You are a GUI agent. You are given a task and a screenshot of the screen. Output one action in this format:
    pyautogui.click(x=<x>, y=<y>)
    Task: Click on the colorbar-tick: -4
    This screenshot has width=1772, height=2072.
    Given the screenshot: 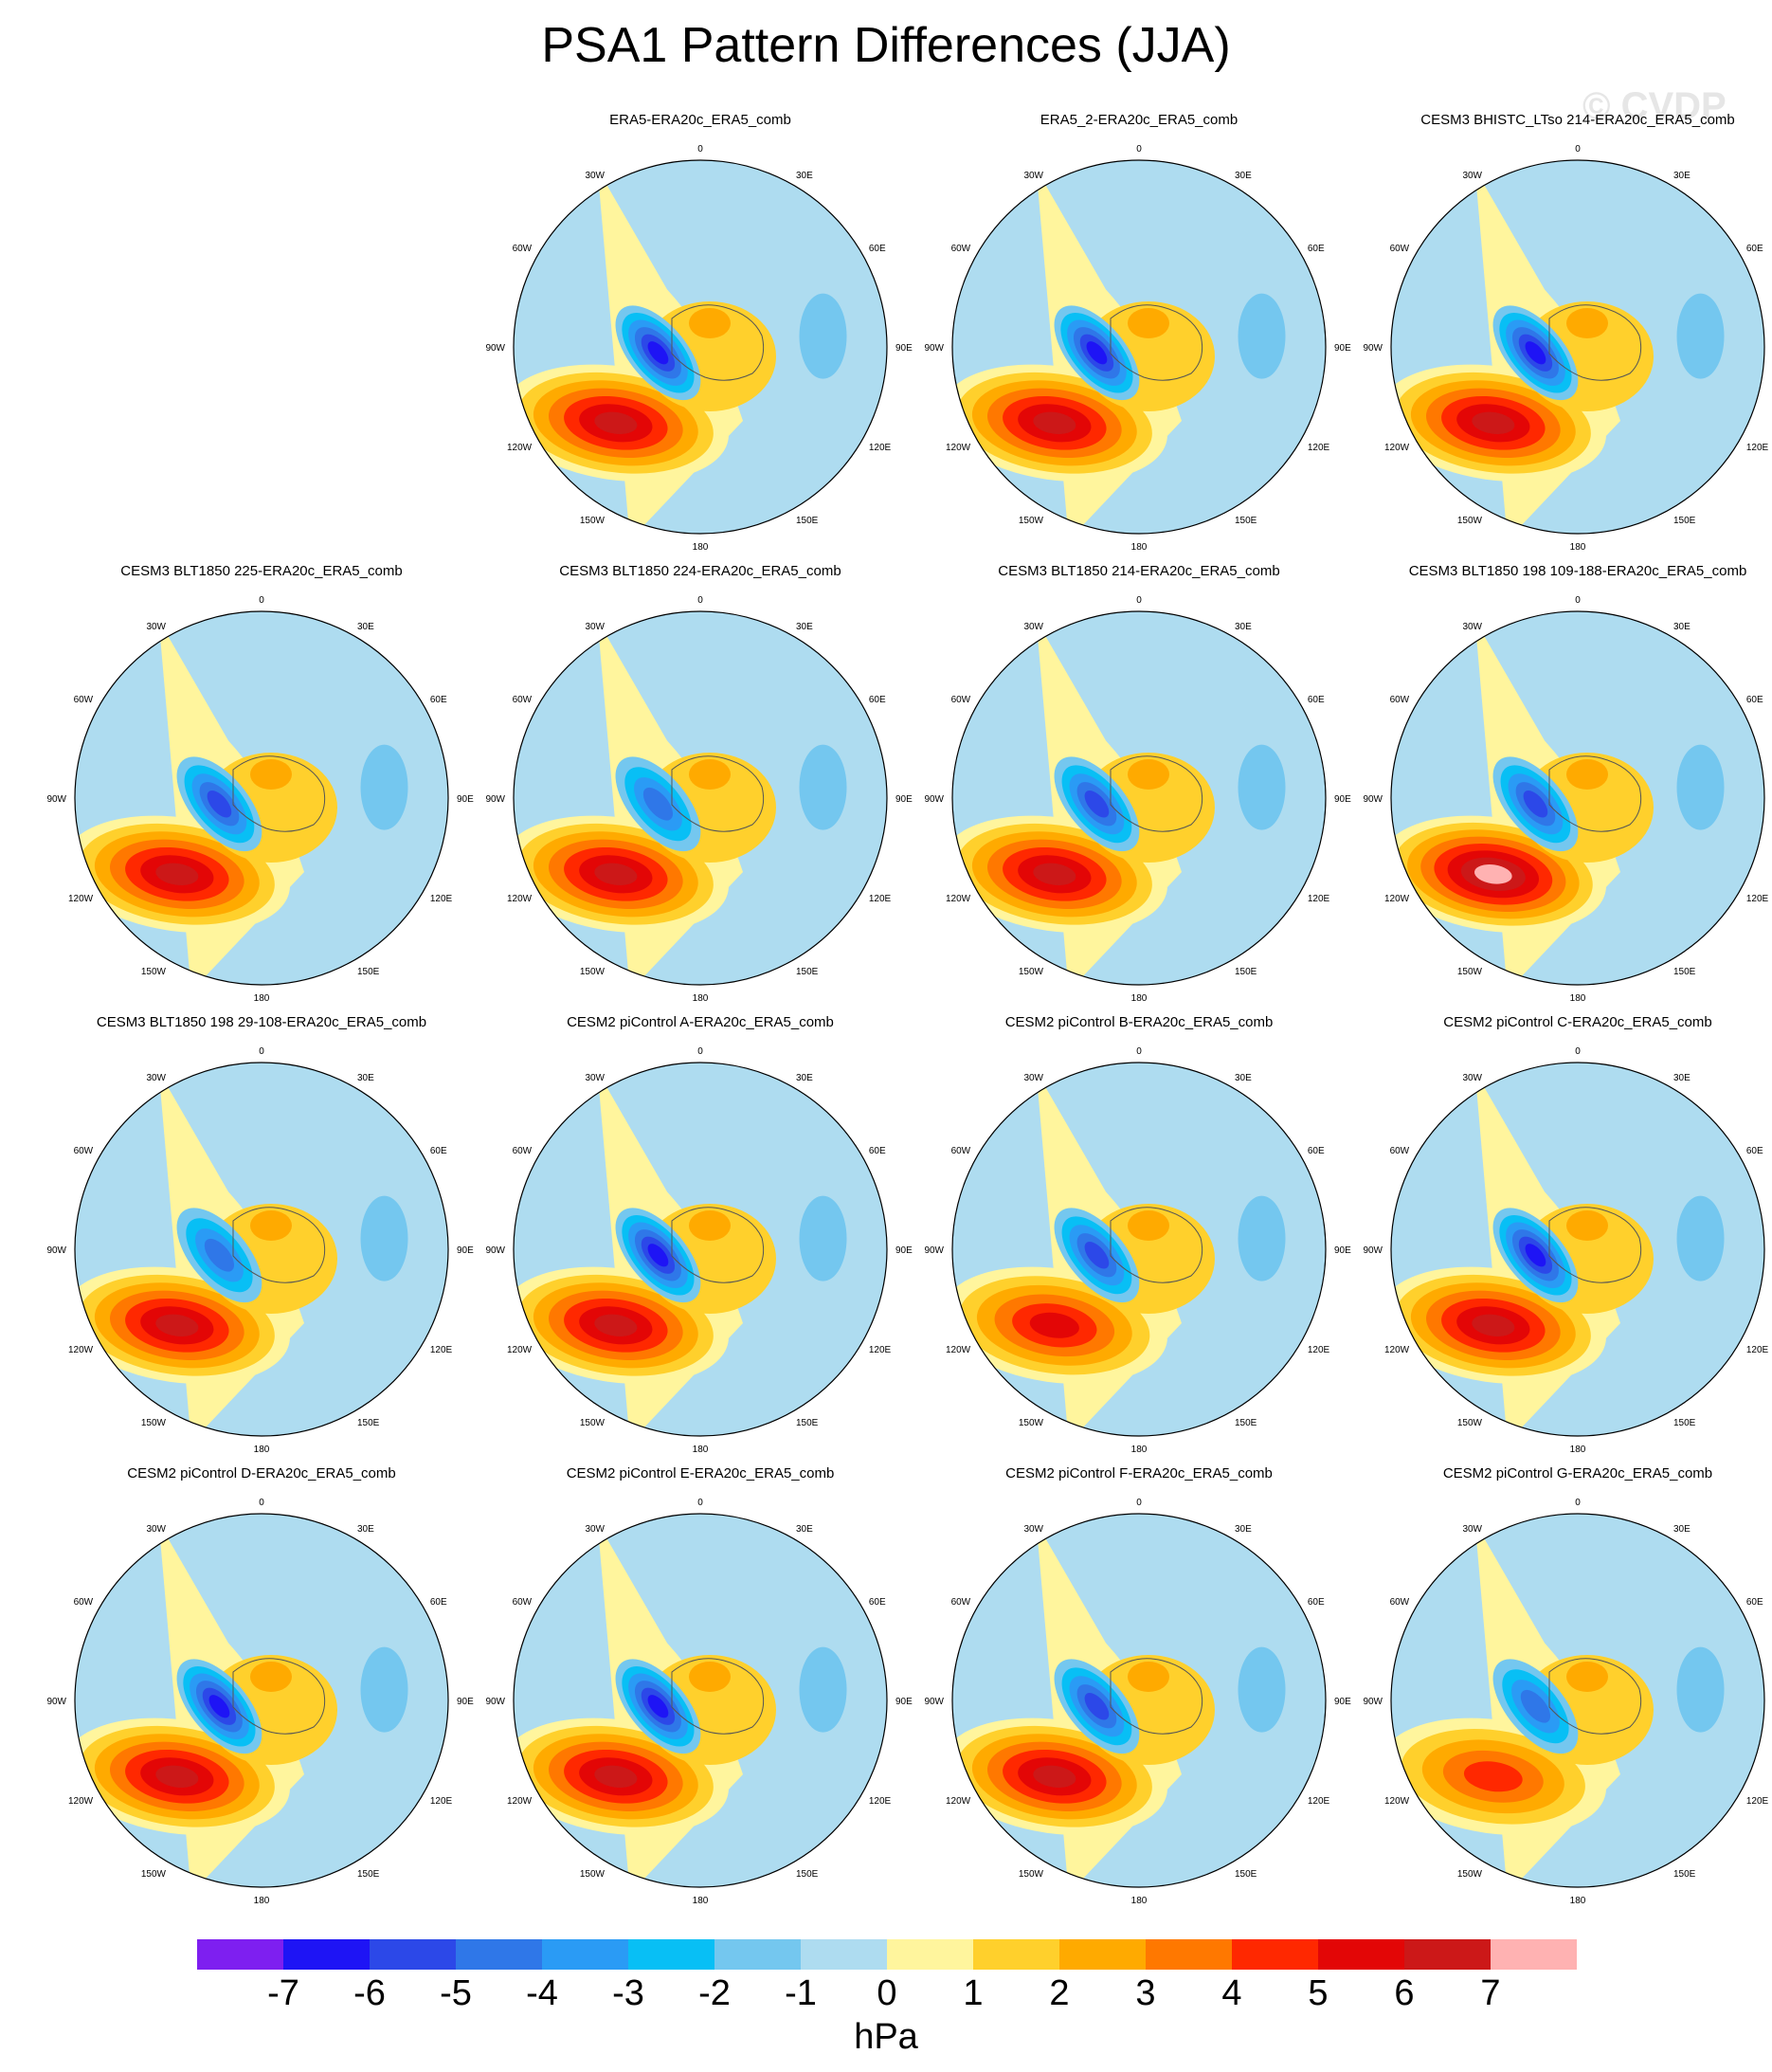 What is the action you would take?
    pyautogui.click(x=542, y=1993)
    